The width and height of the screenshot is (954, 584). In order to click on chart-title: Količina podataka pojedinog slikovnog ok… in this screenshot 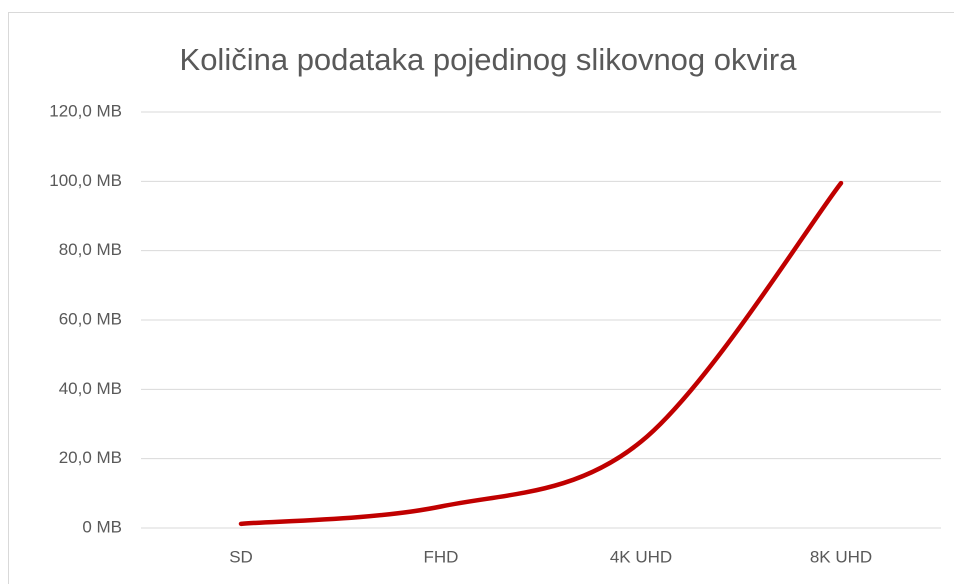, I will do `click(489, 59)`.